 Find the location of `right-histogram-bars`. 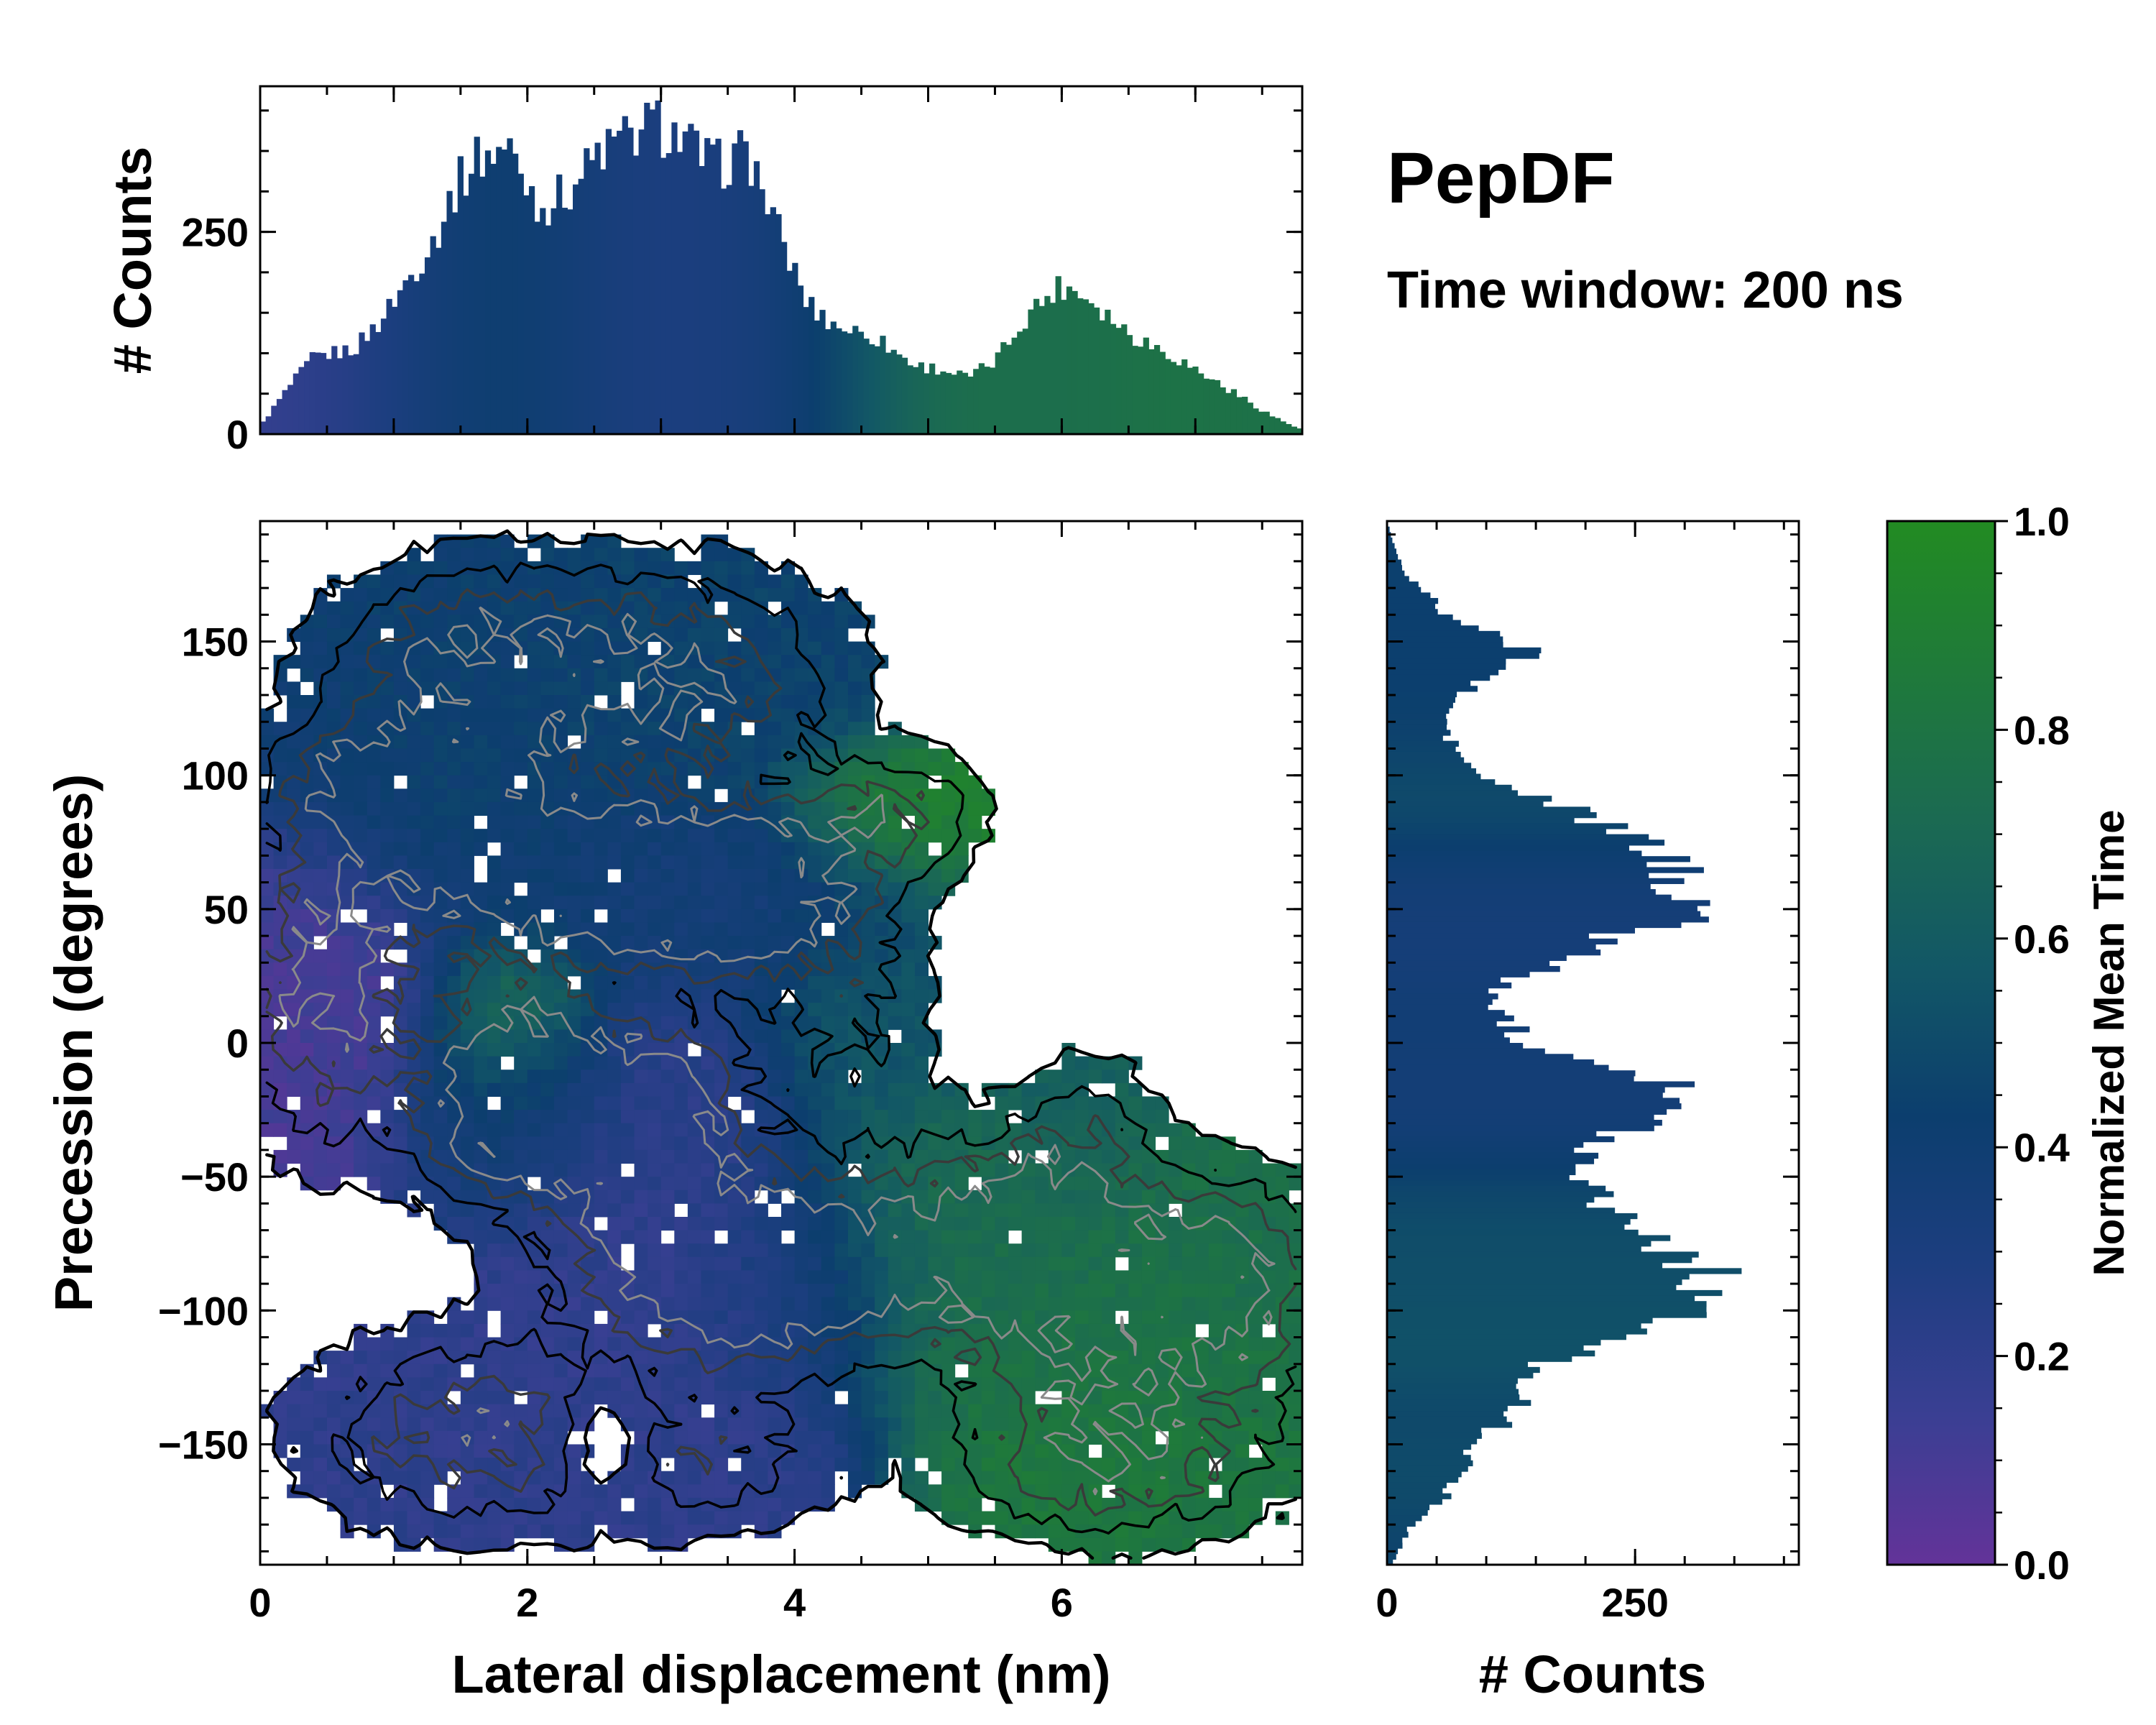

right-histogram-bars is located at coordinates (1565, 1043).